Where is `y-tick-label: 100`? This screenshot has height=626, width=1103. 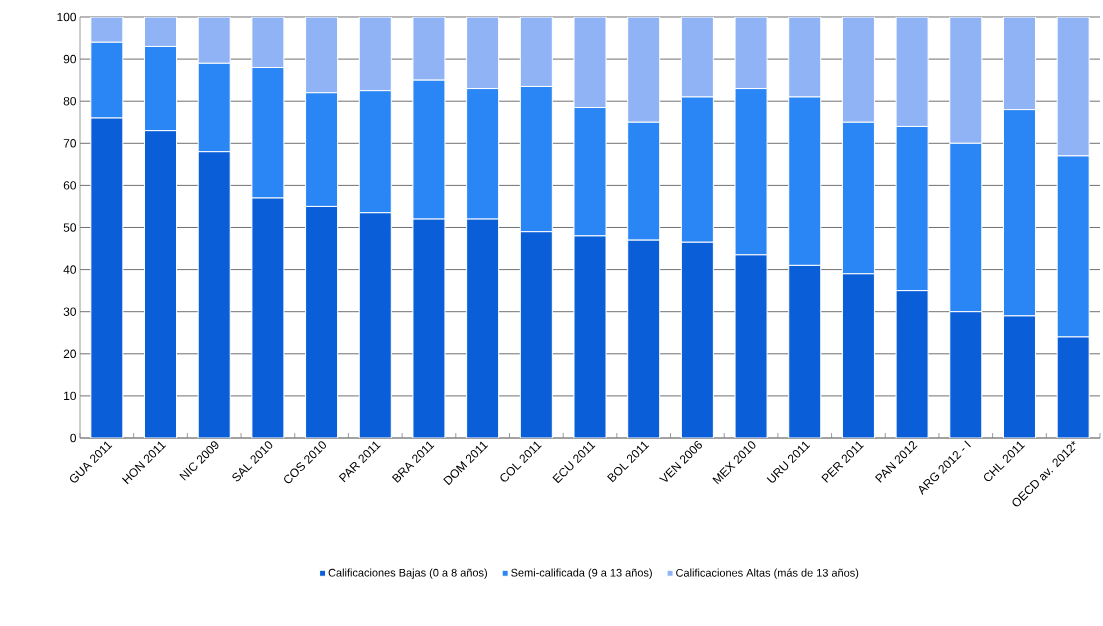
y-tick-label: 100 is located at coordinates (67, 17).